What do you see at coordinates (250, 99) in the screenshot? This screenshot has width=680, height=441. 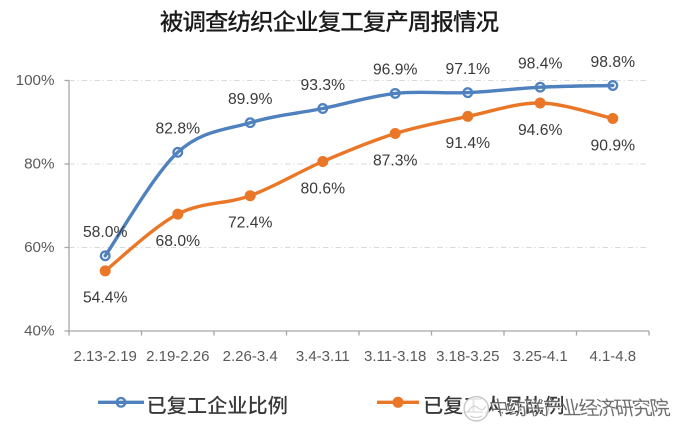 I see `svg-text: 89.9%` at bounding box center [250, 99].